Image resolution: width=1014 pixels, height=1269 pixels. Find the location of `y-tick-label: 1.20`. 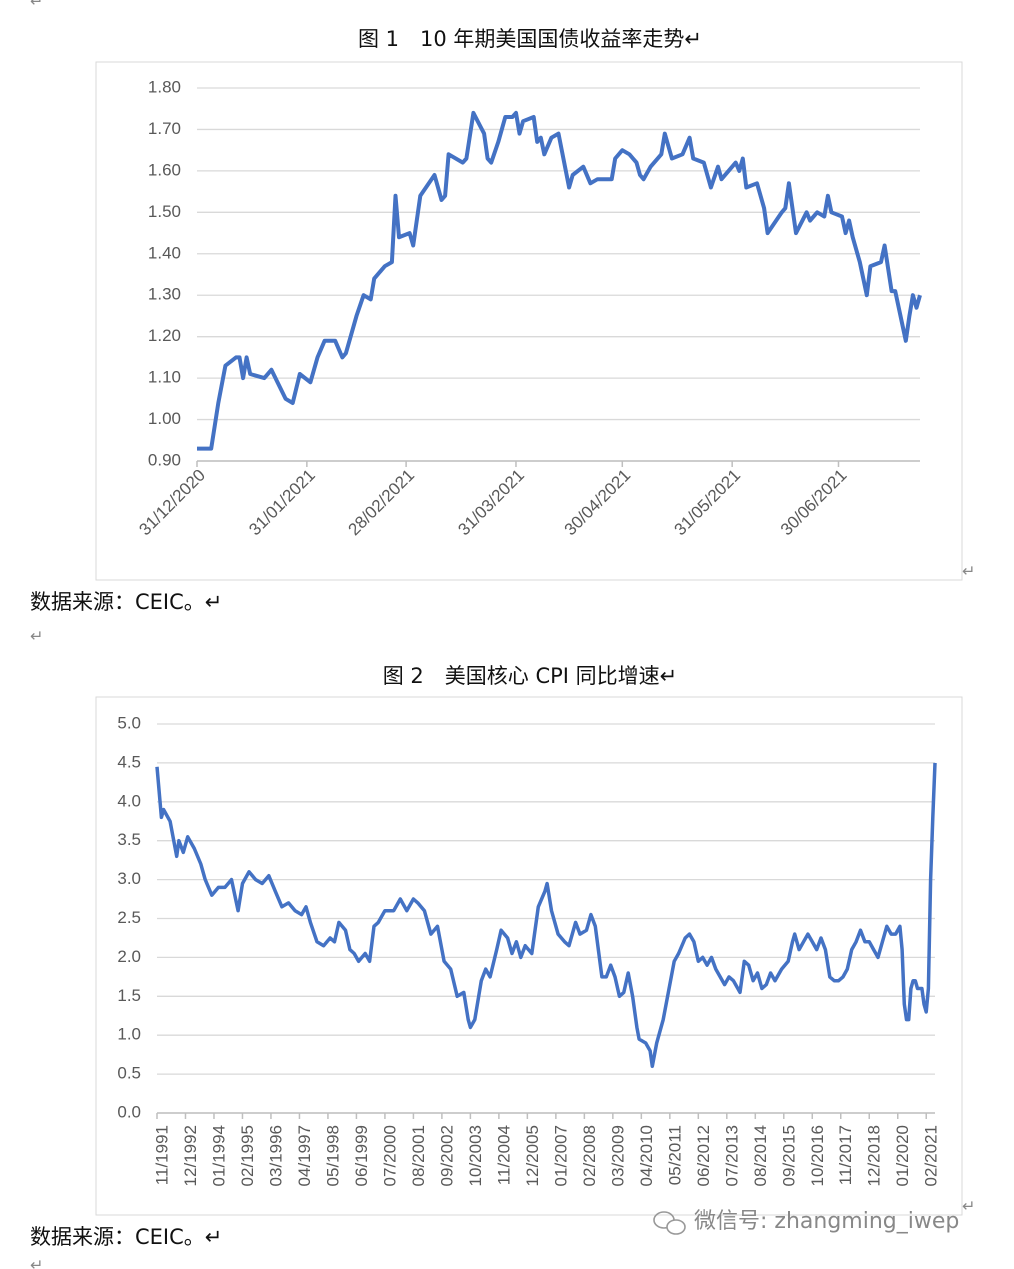

y-tick-label: 1.20 is located at coordinates (164, 335).